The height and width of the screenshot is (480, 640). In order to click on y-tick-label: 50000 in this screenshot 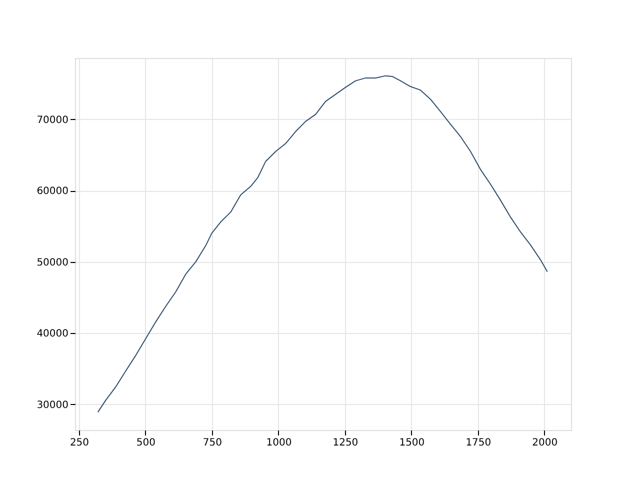, I will do `click(52, 262)`.